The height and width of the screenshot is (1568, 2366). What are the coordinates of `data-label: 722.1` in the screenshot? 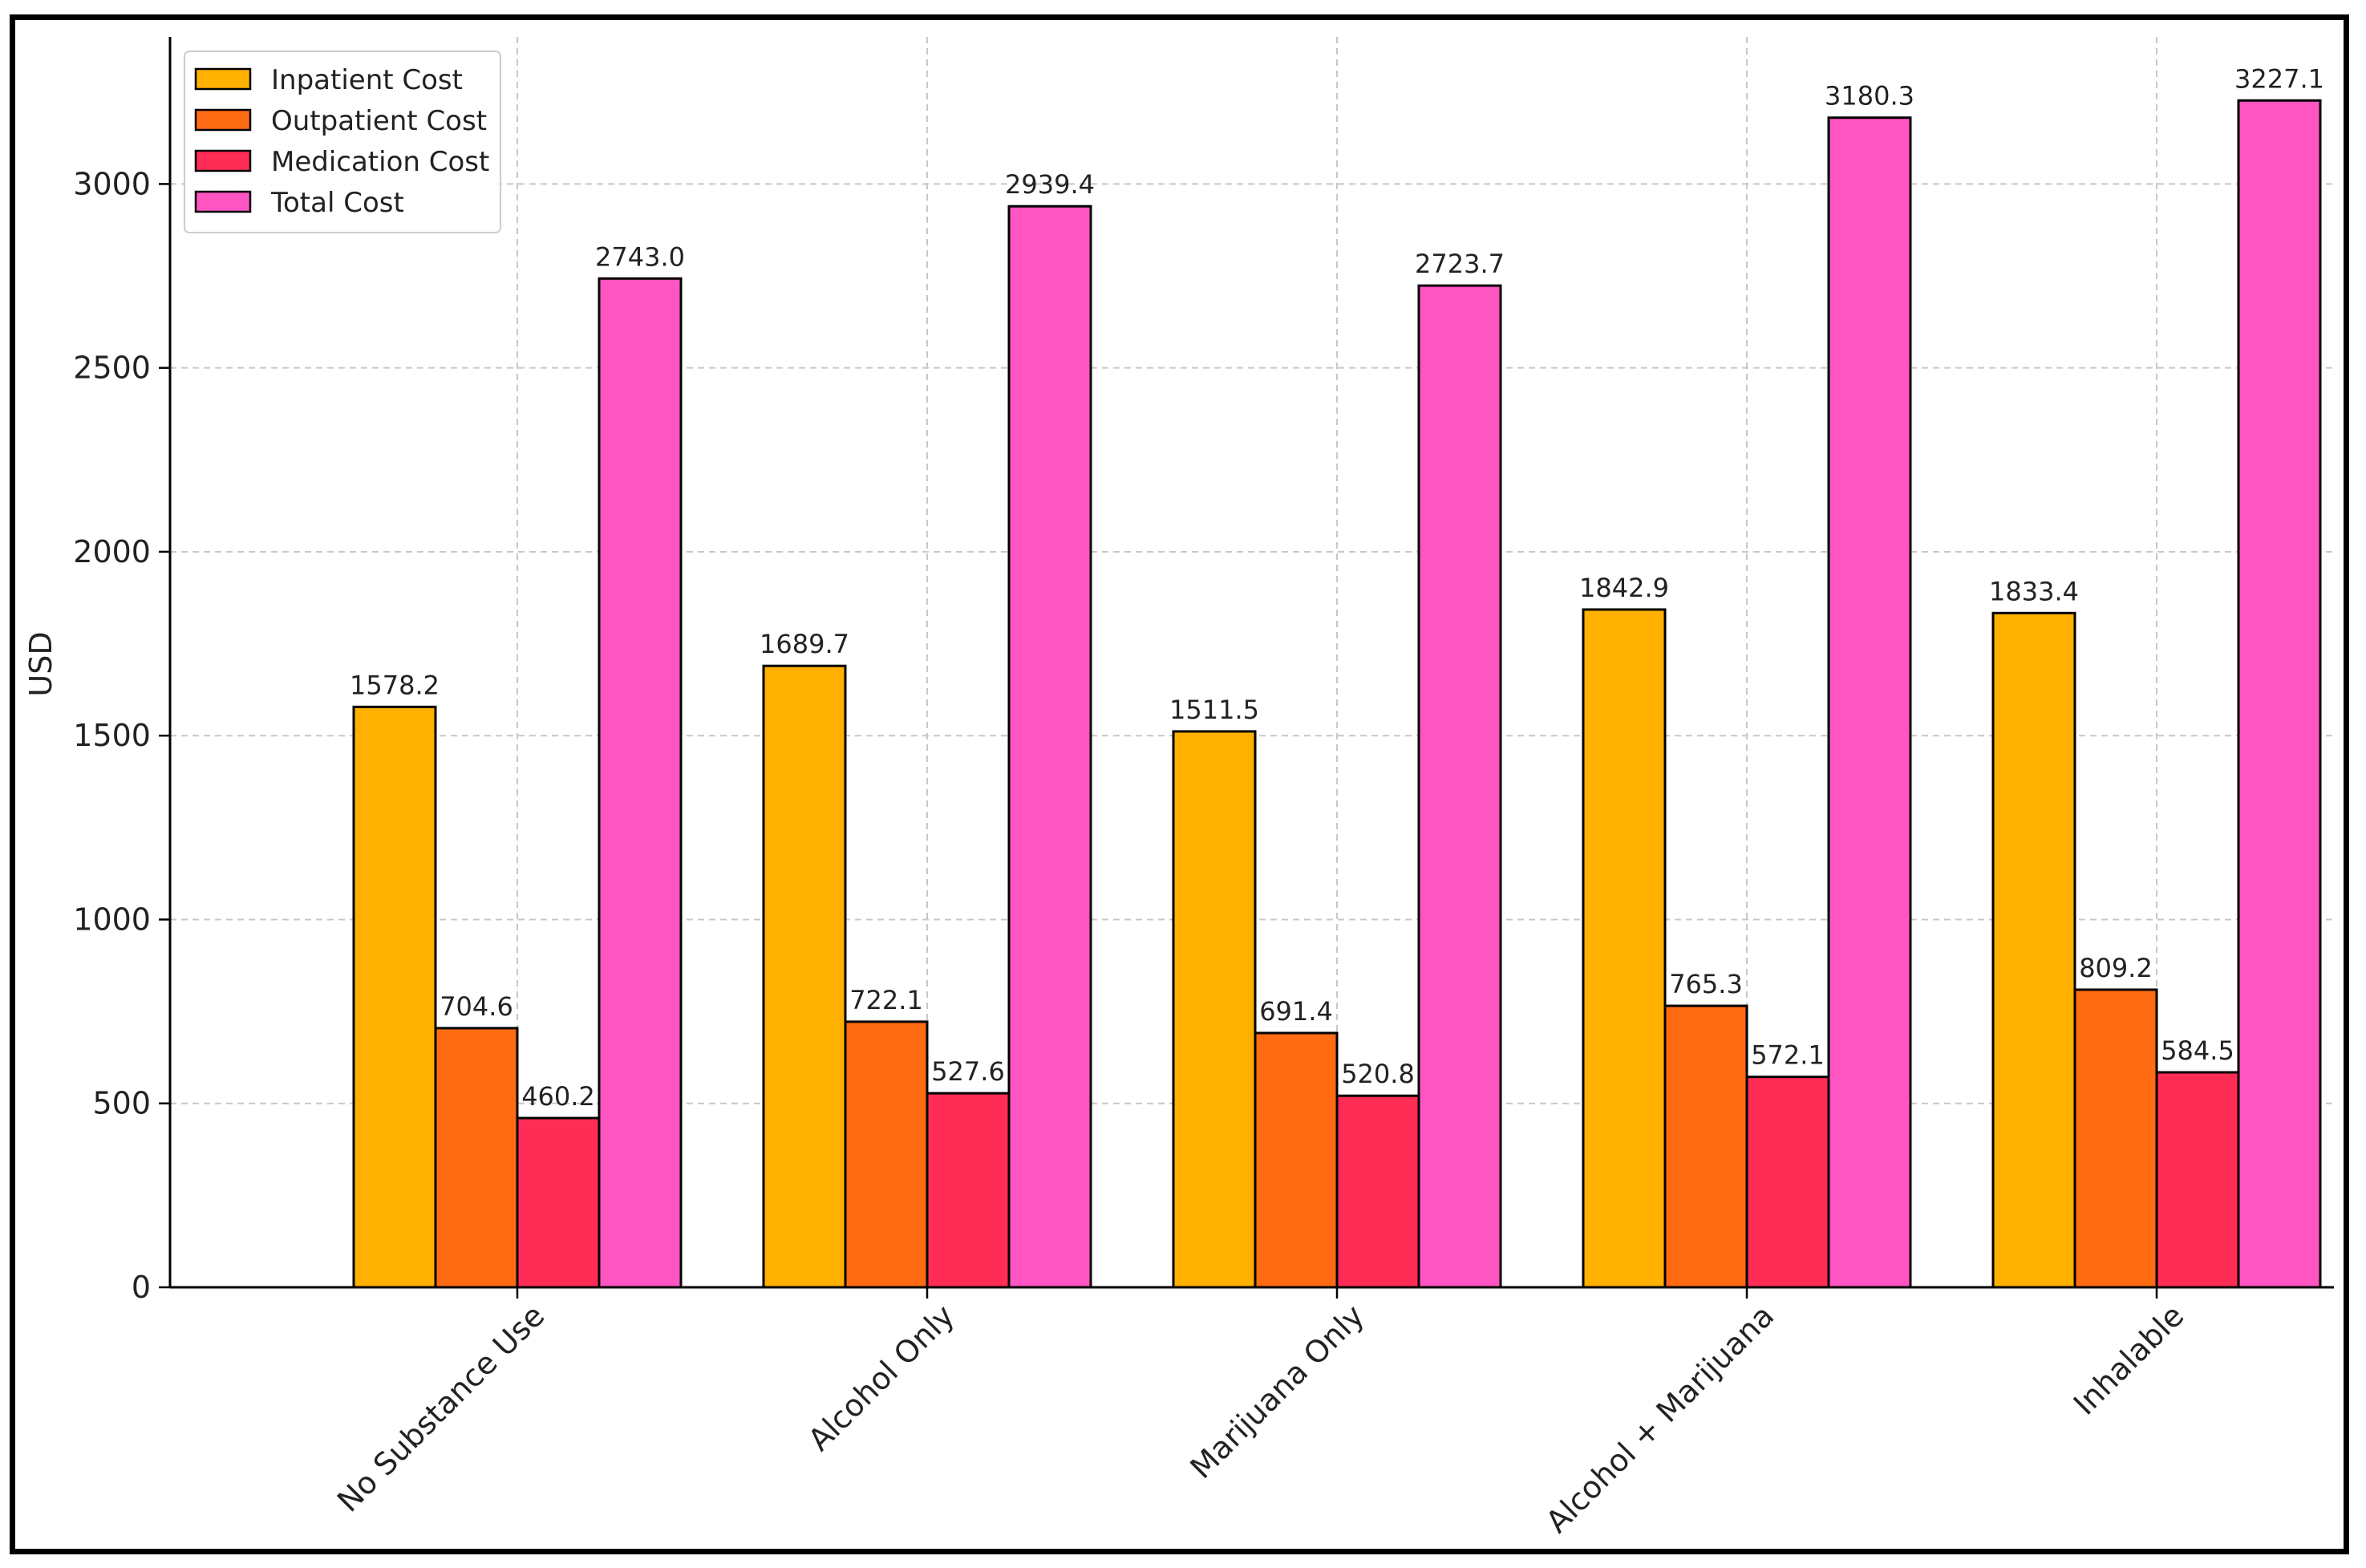 It's located at (886, 1000).